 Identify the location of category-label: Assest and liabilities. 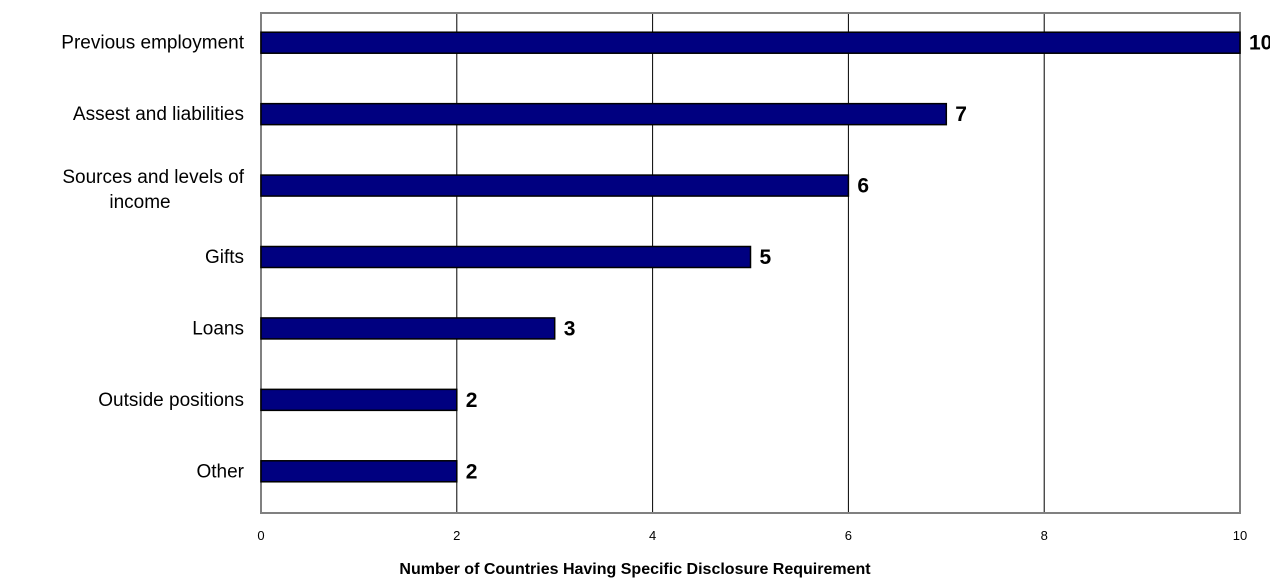
(158, 114).